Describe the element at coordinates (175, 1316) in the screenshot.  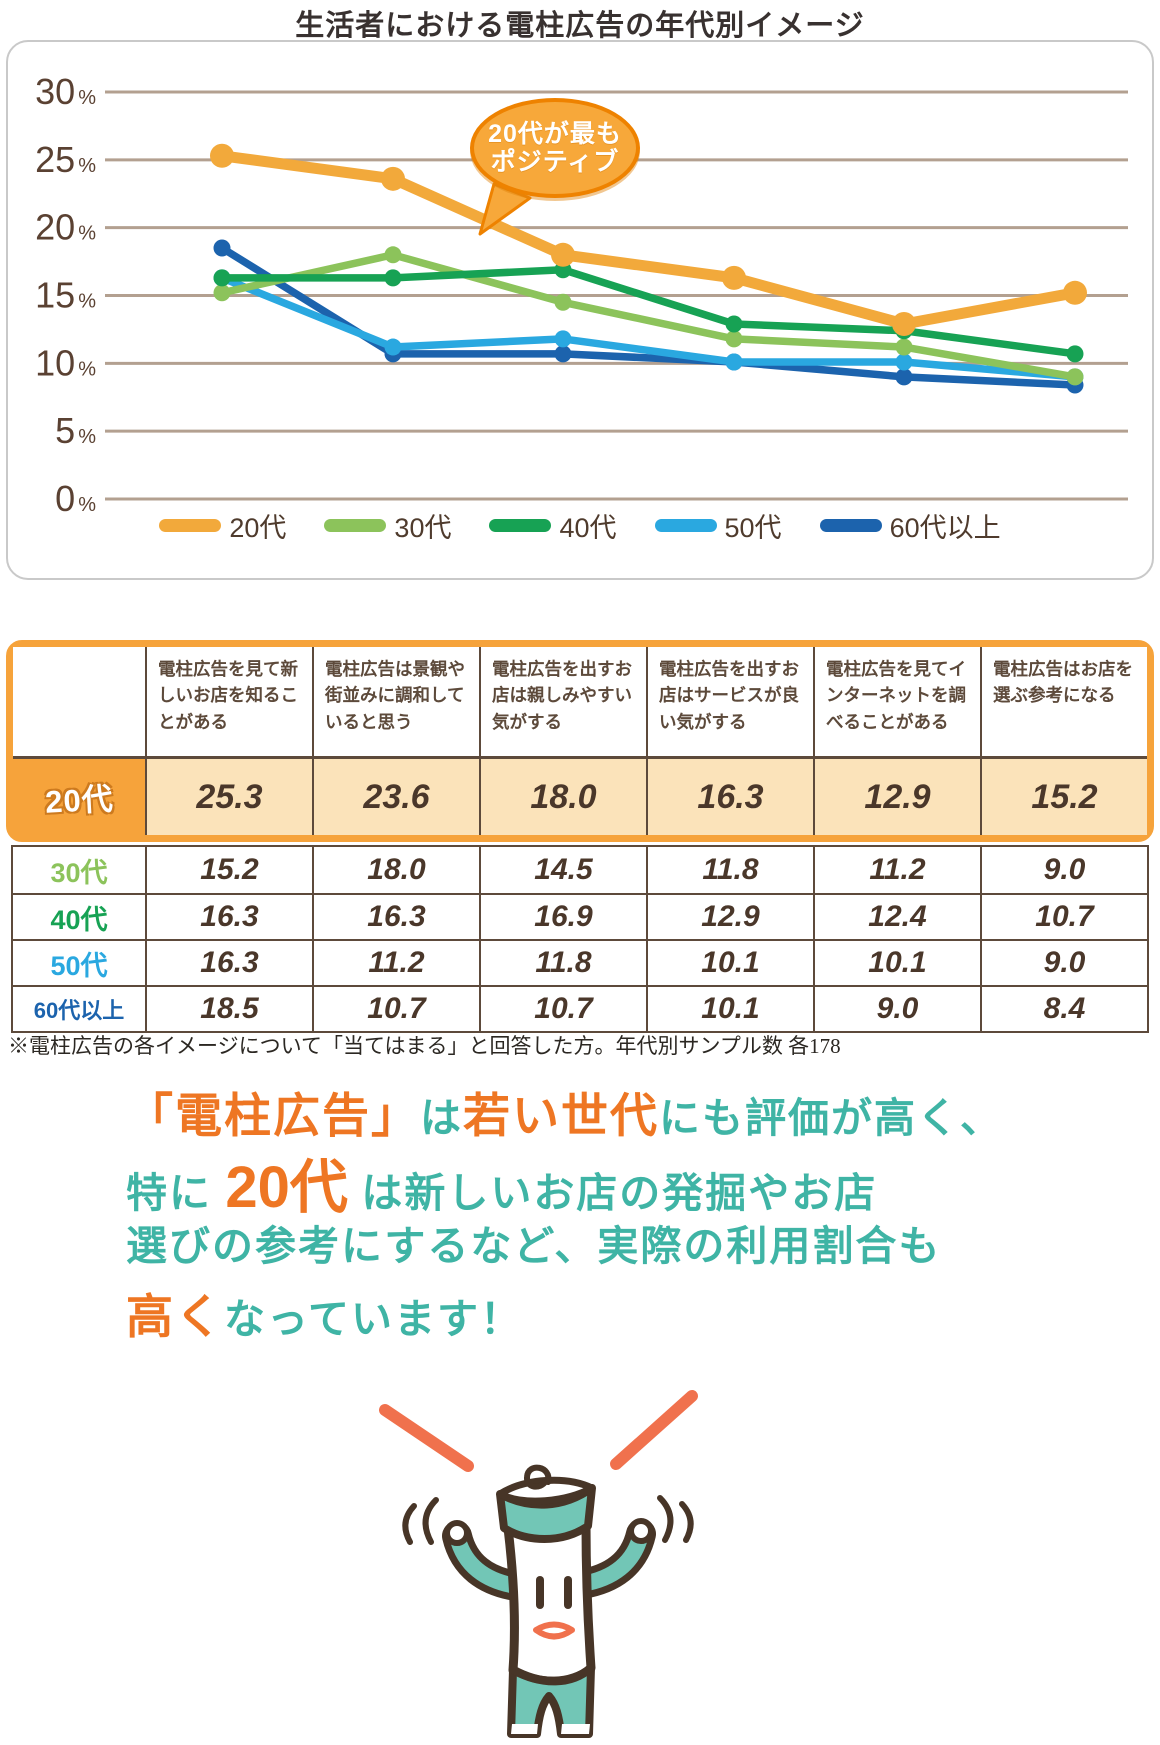
I see `message-emphasis-text: 高く` at that location.